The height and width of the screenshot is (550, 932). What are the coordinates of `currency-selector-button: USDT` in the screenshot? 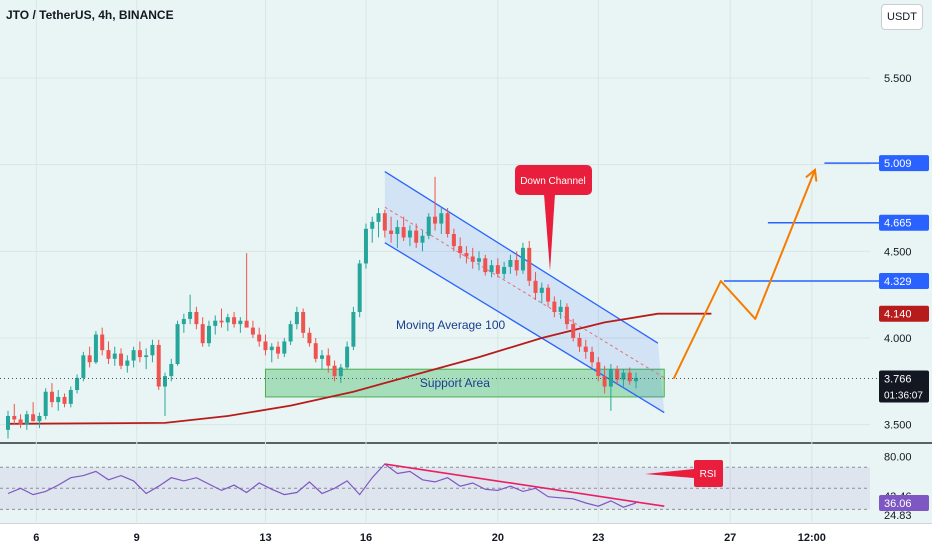 It's located at (902, 17).